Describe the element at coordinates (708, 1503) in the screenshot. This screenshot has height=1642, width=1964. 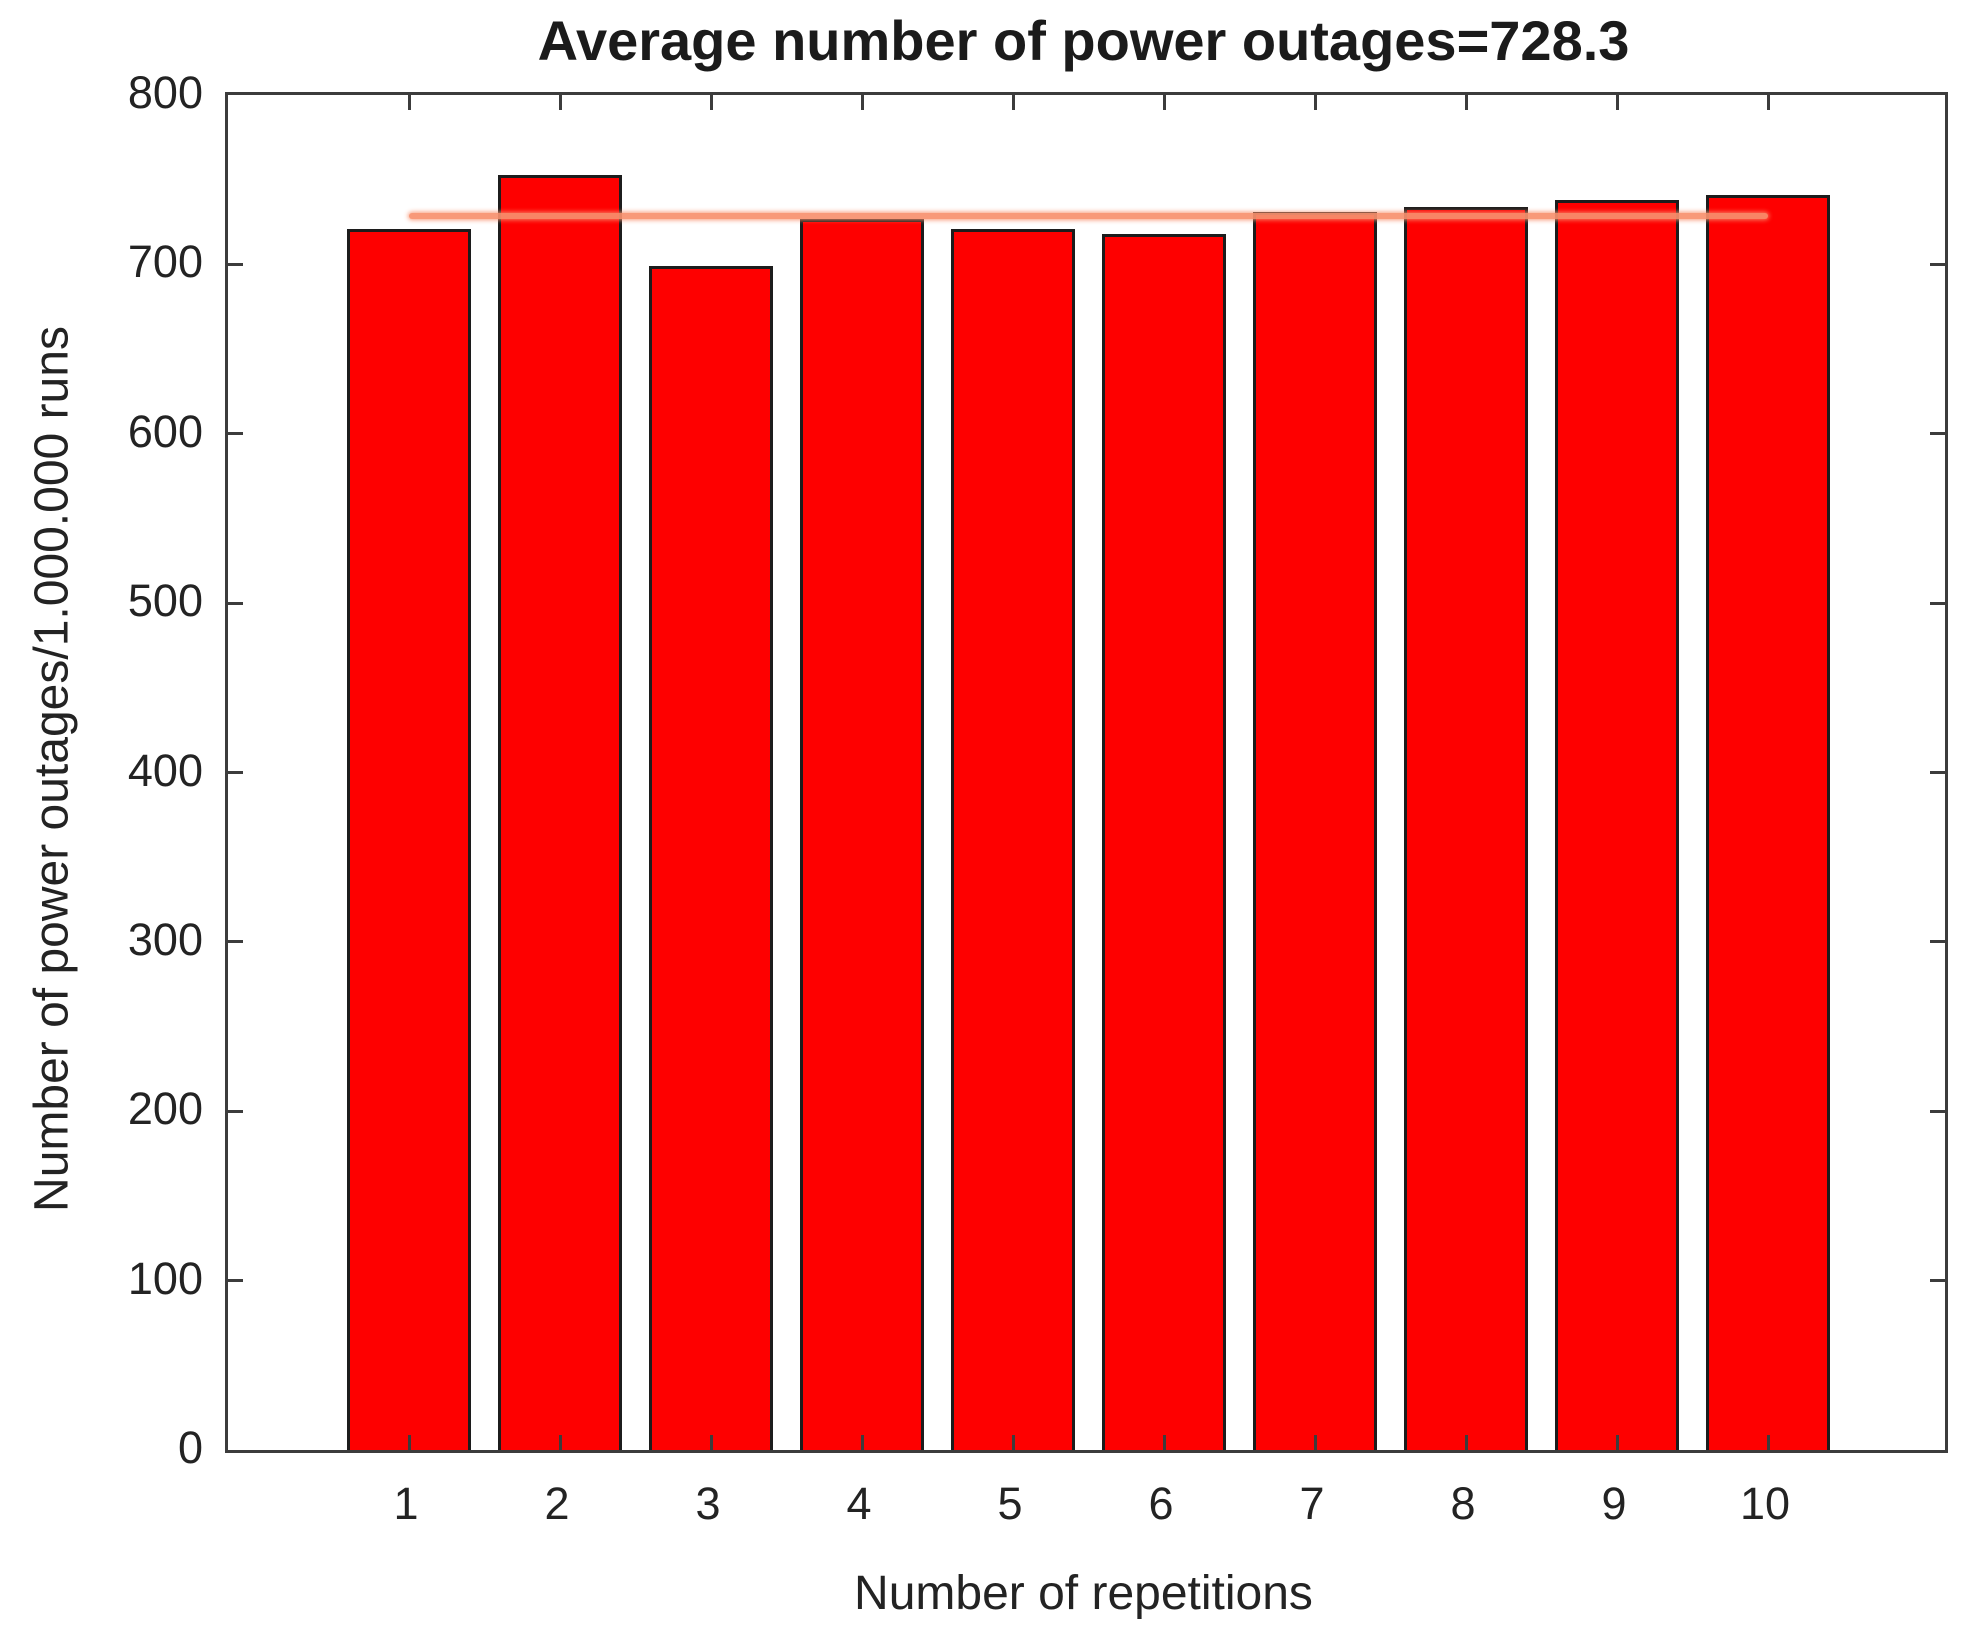
I see `x-tick-label: 3` at that location.